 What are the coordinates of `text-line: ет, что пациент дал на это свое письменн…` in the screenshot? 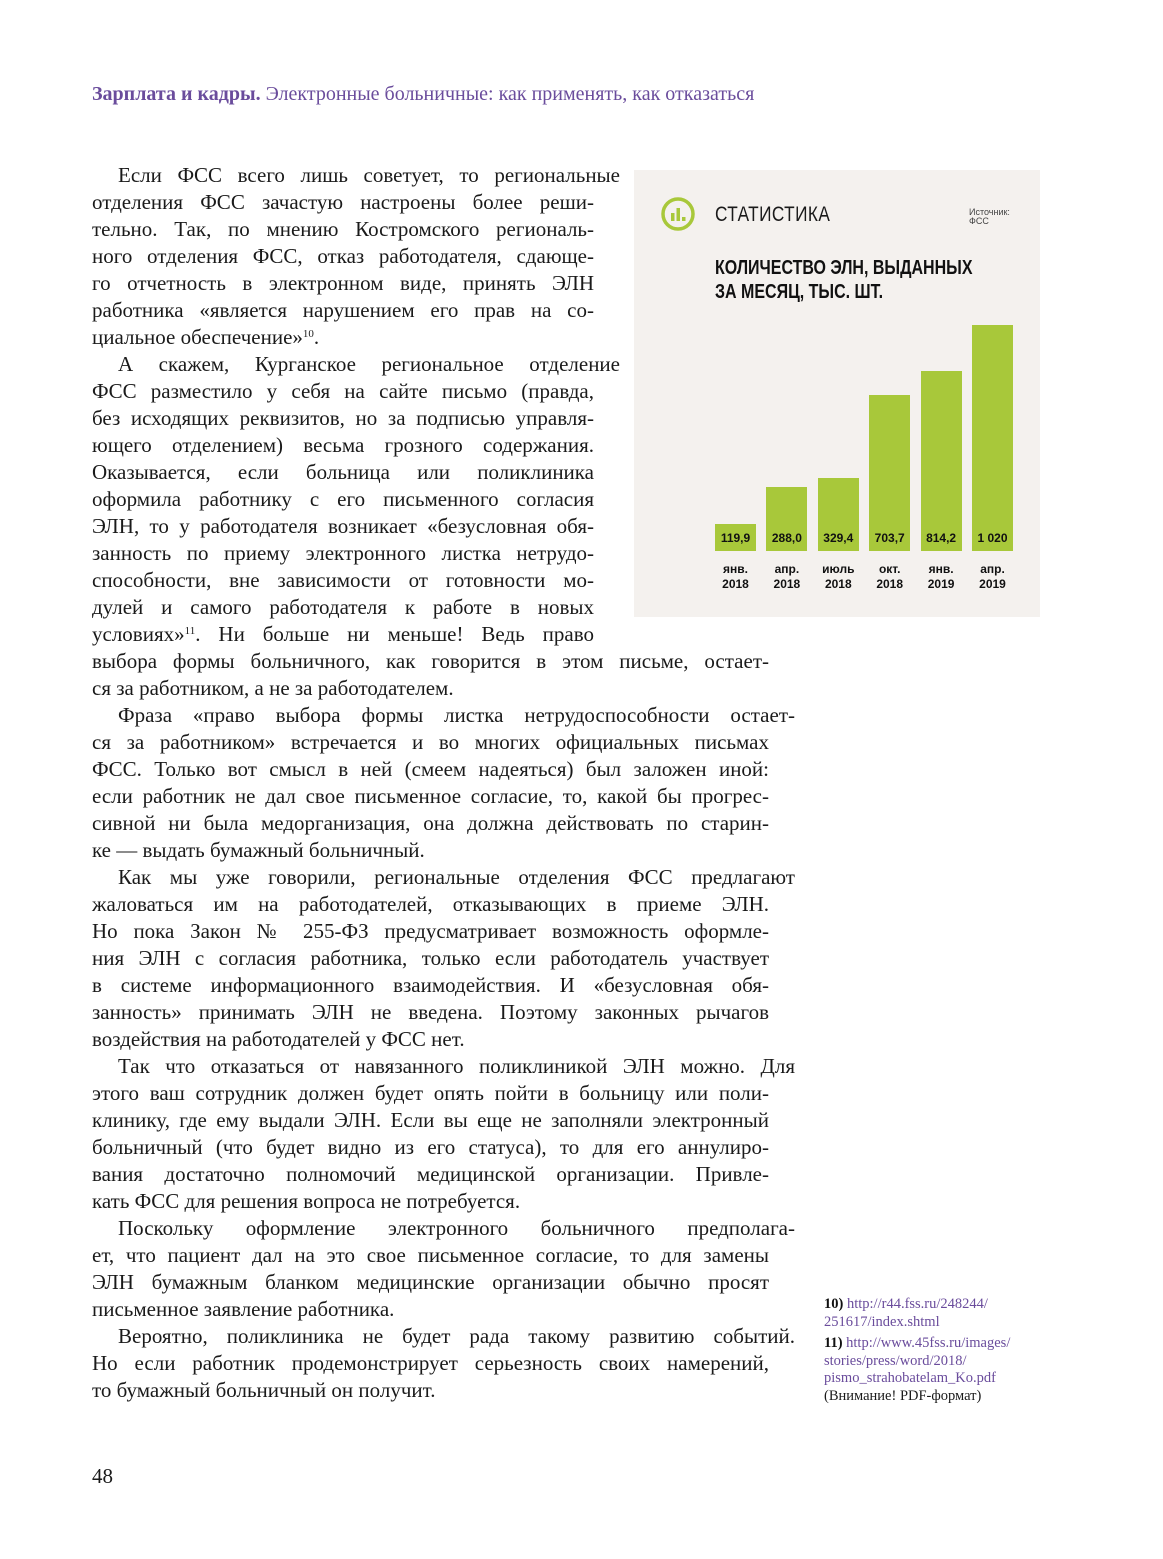 It's located at (430, 1255).